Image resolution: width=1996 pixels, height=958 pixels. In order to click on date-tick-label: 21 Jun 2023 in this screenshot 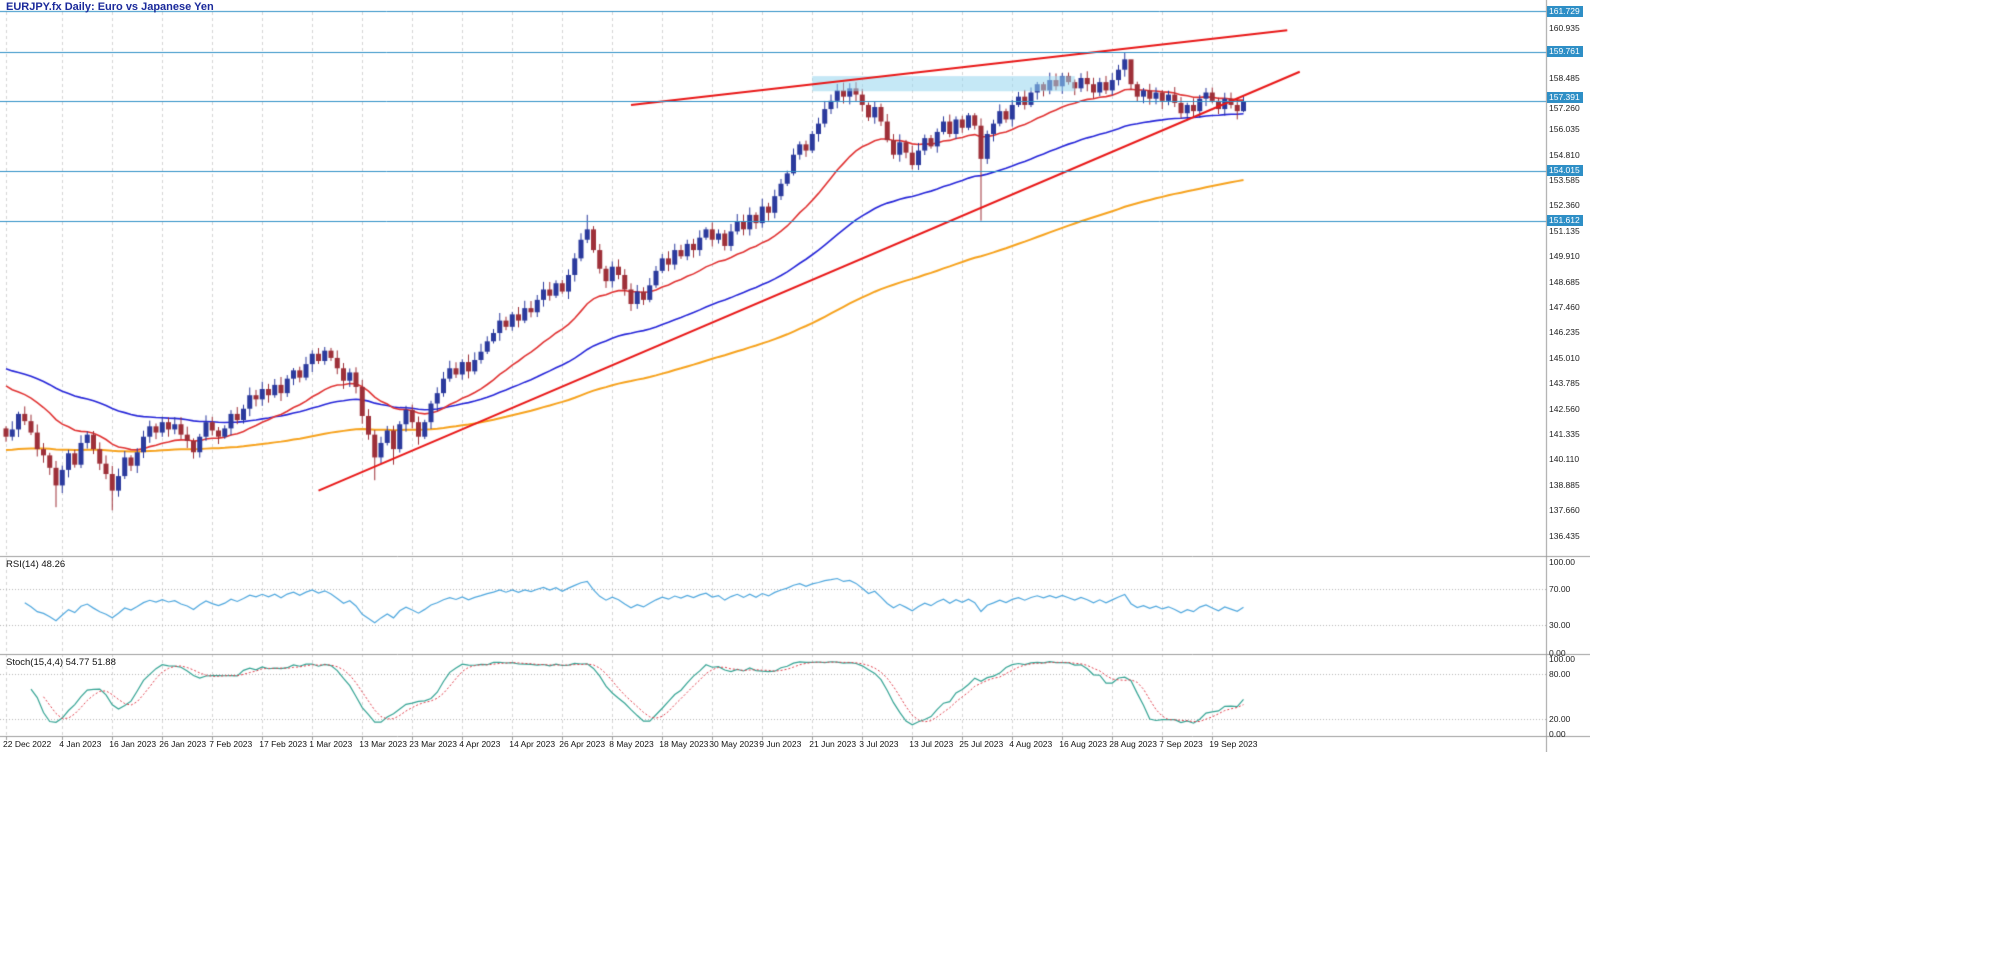, I will do `click(833, 744)`.